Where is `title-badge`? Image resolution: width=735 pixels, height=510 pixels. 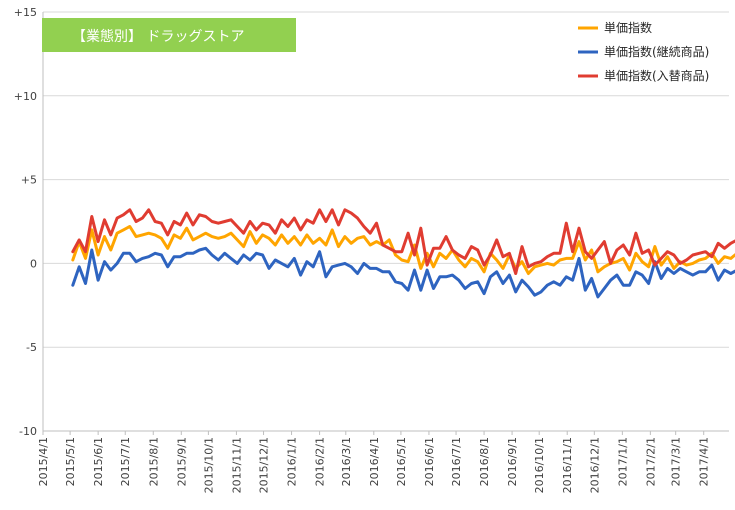 title-badge is located at coordinates (169, 35).